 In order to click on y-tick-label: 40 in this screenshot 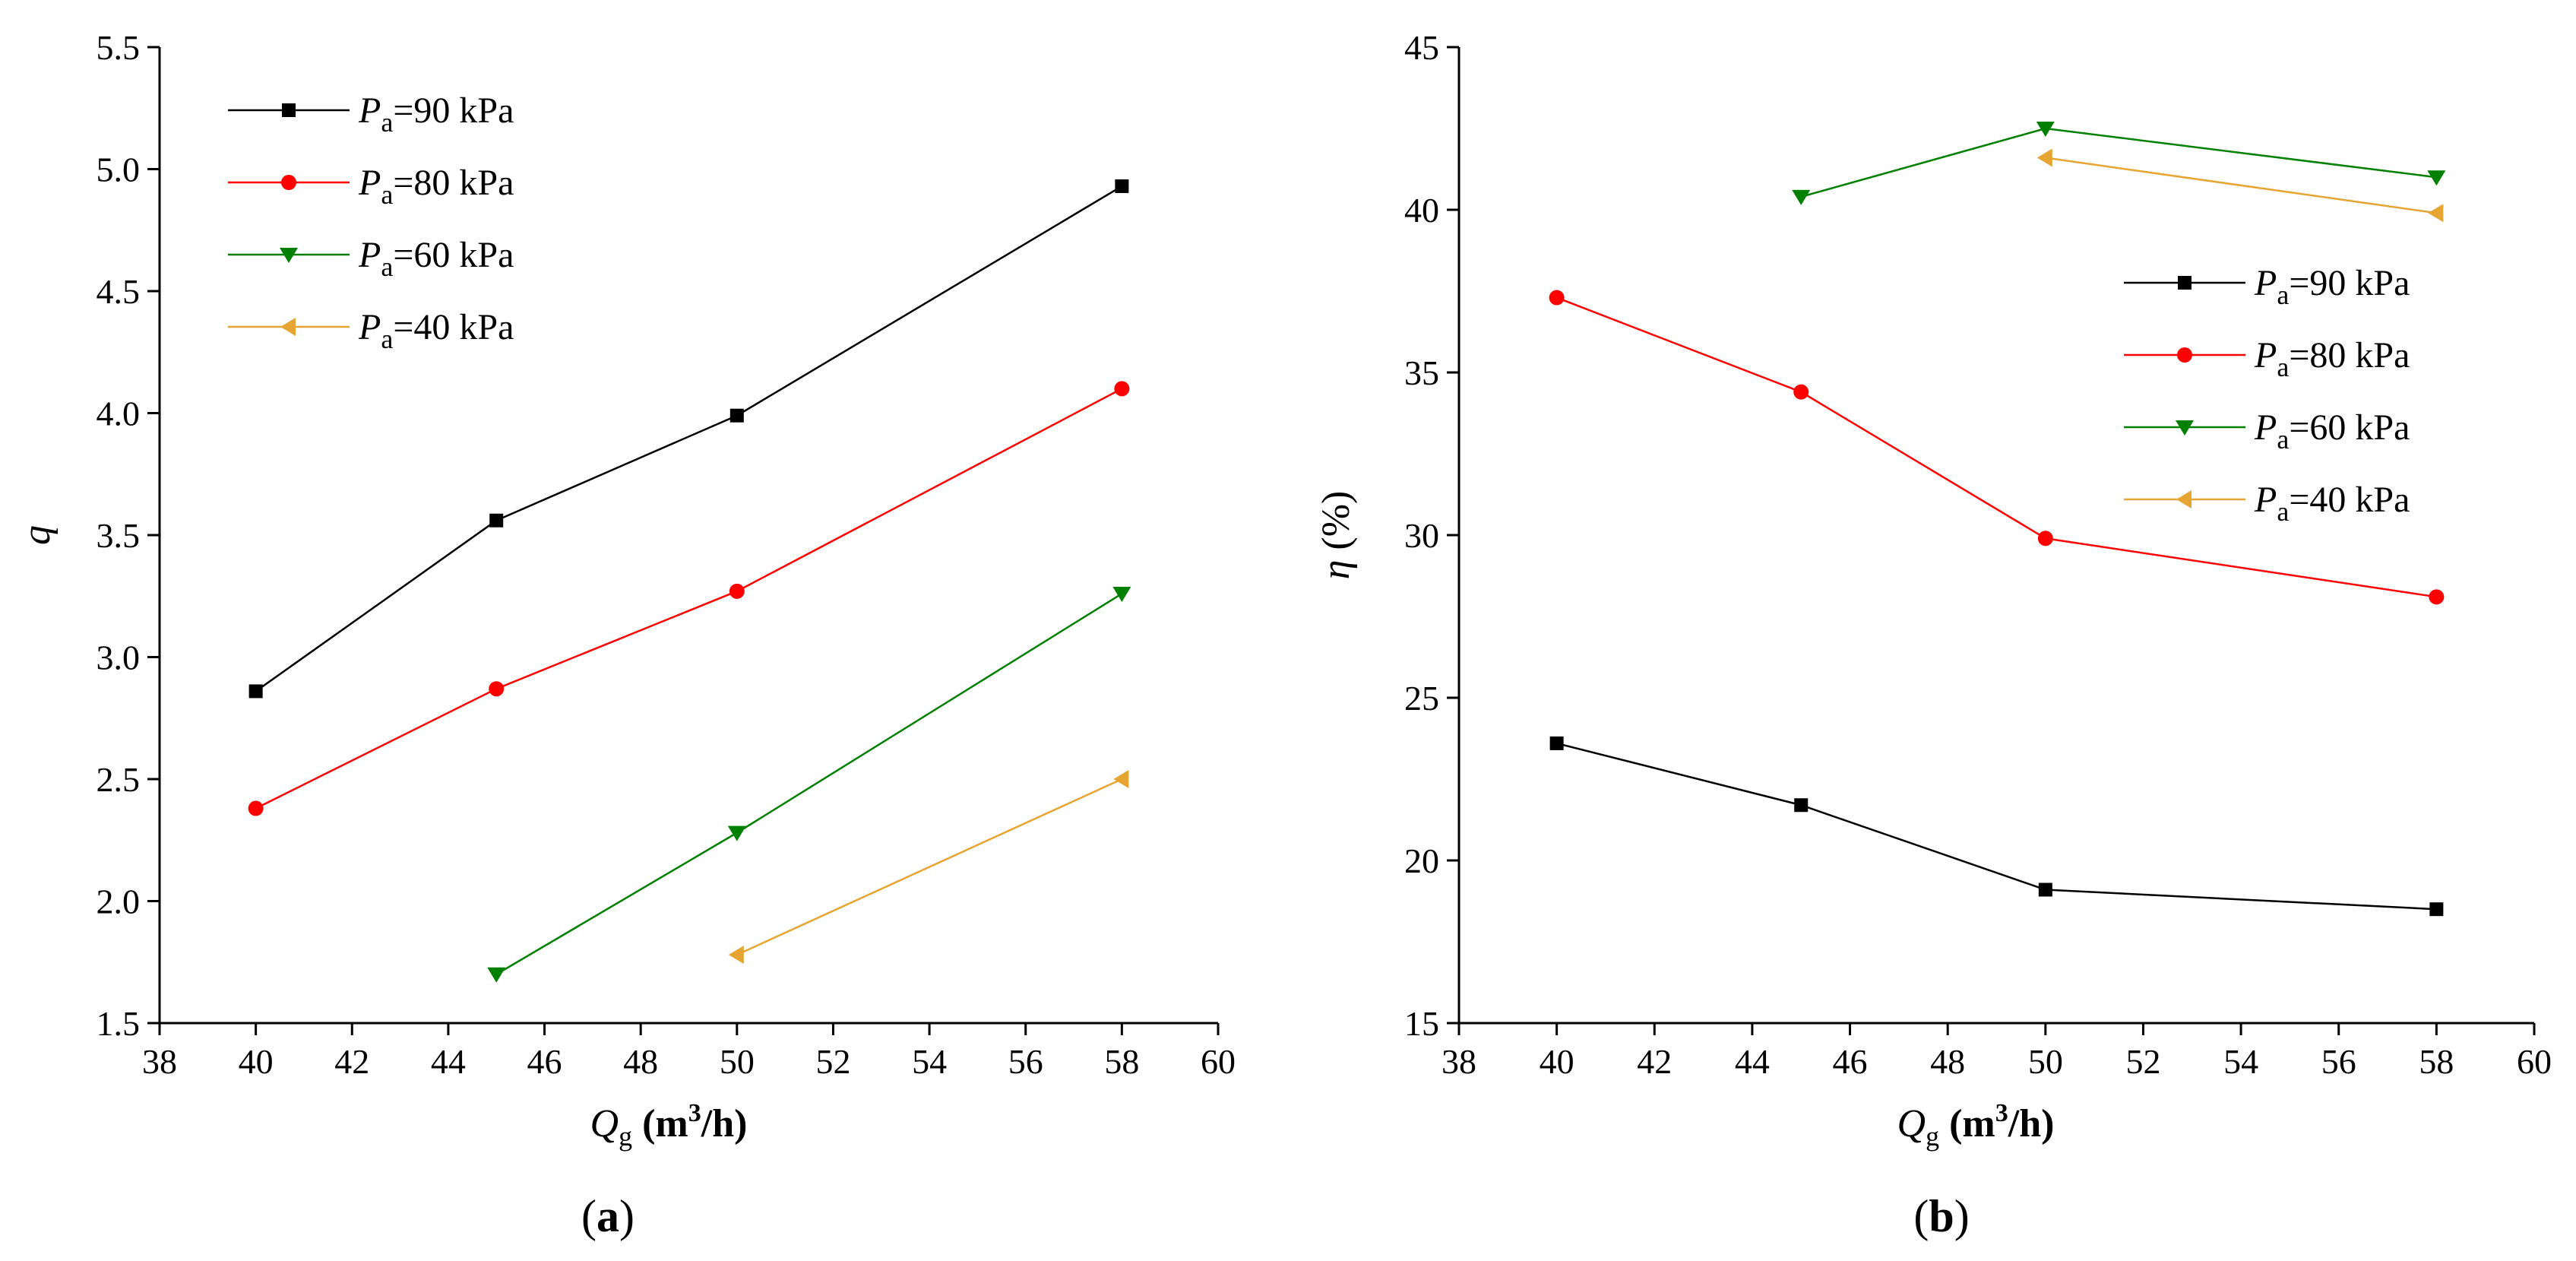, I will do `click(1421, 210)`.